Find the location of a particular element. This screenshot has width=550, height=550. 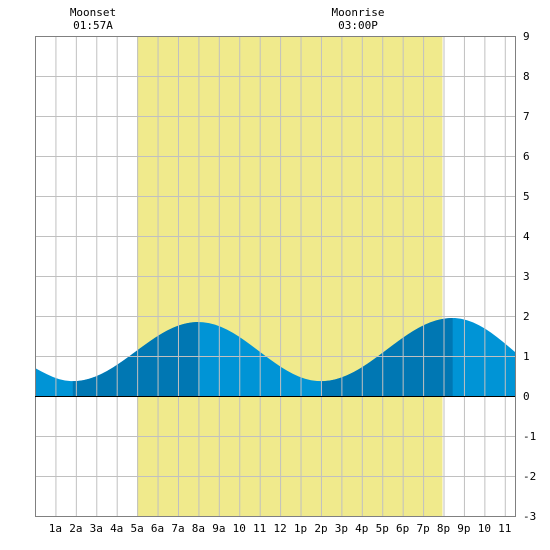

x-tick-label: 3a is located at coordinates (96, 528).